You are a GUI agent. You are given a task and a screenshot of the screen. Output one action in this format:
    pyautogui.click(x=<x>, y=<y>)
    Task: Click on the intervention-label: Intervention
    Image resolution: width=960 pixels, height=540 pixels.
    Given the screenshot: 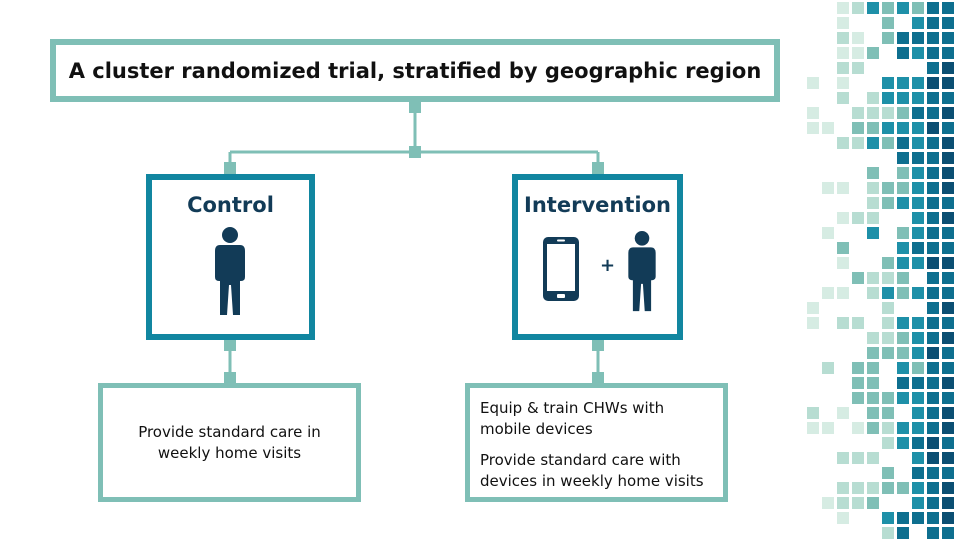 What is the action you would take?
    pyautogui.click(x=597, y=205)
    